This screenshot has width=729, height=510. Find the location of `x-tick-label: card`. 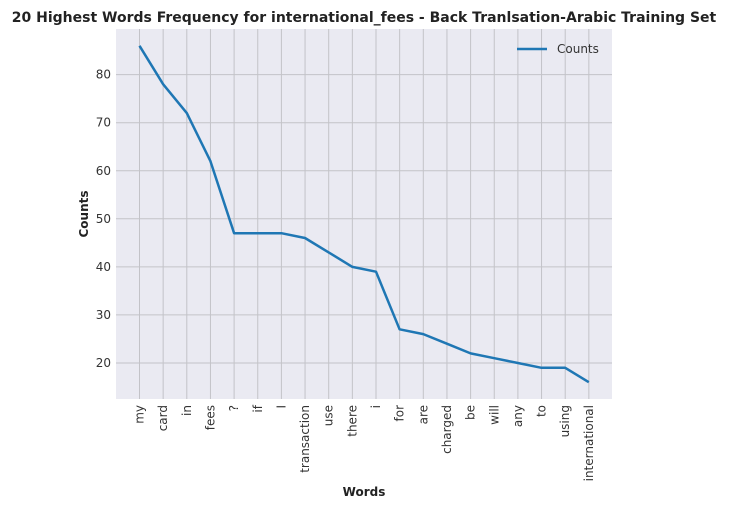

x-tick-label: card is located at coordinates (163, 418).